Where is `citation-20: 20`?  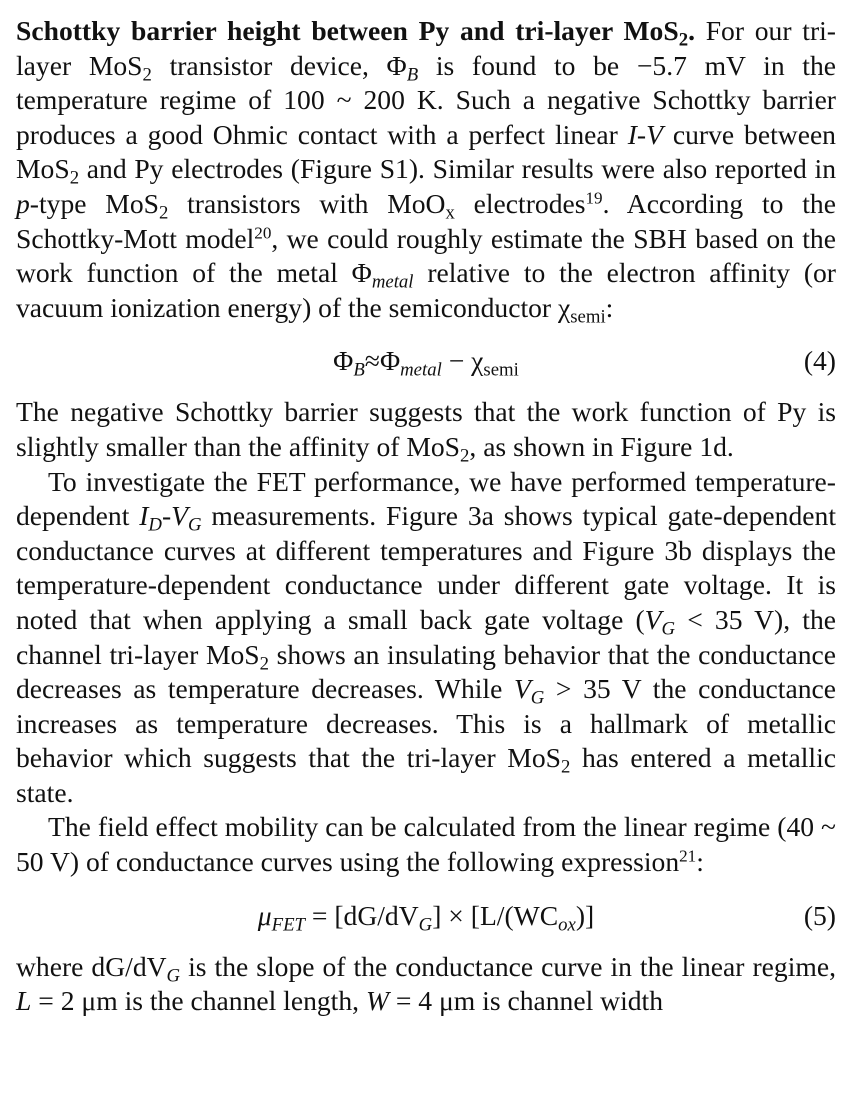
citation-20: 20 is located at coordinates (263, 233).